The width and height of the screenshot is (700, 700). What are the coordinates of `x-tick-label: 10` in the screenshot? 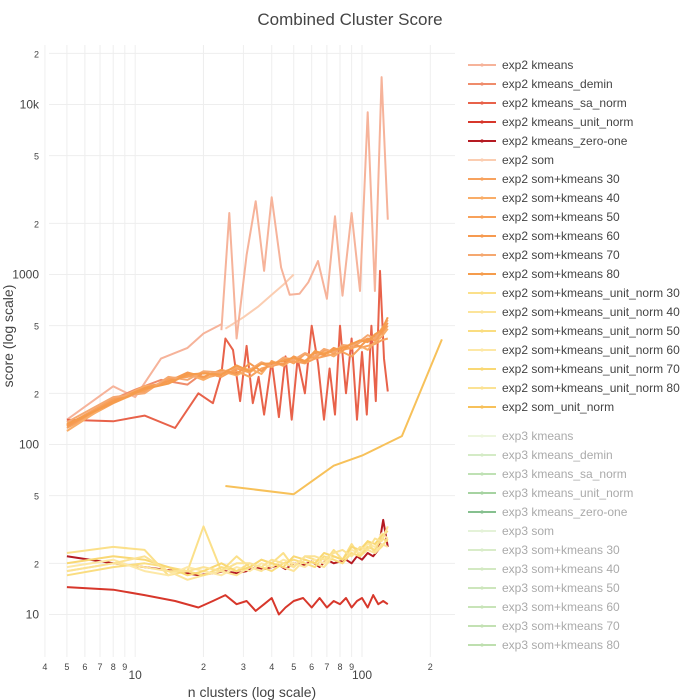 It's located at (136, 675).